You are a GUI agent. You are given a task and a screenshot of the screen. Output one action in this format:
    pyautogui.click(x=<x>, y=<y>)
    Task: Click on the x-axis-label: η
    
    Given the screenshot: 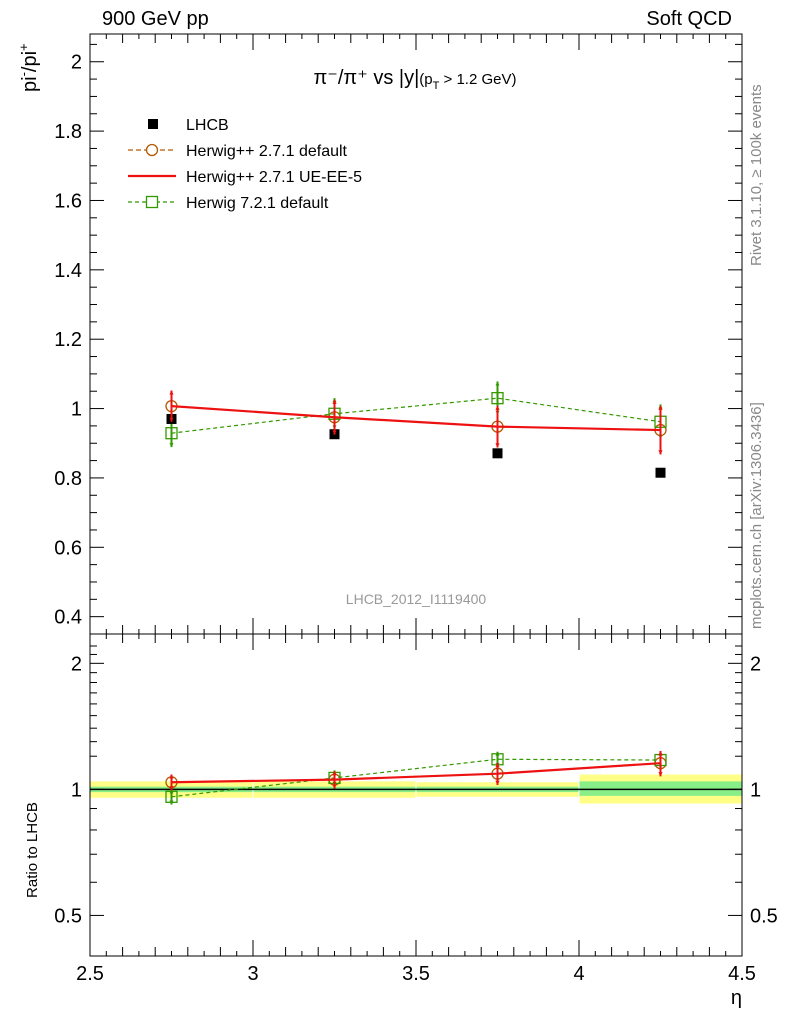 What is the action you would take?
    pyautogui.click(x=736, y=998)
    